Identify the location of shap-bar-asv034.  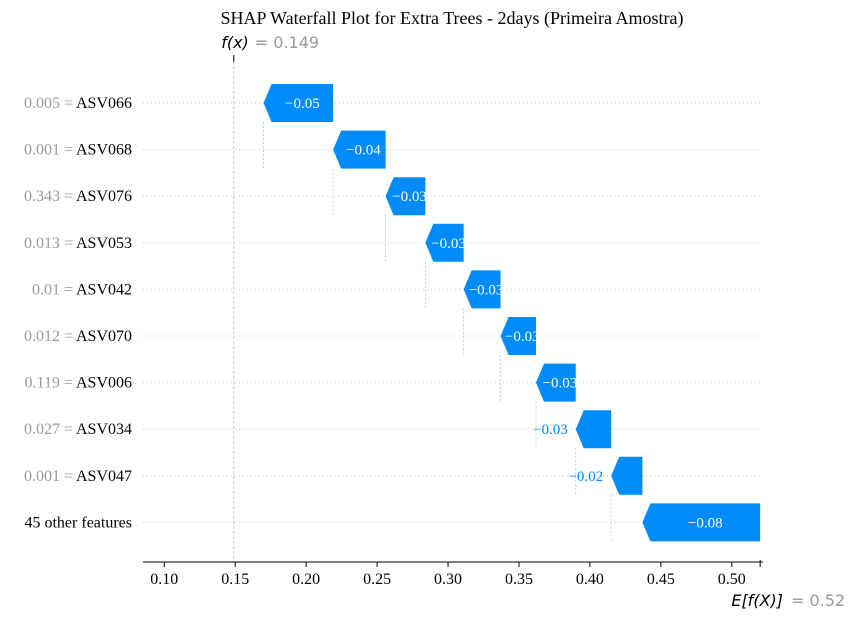
(593, 429).